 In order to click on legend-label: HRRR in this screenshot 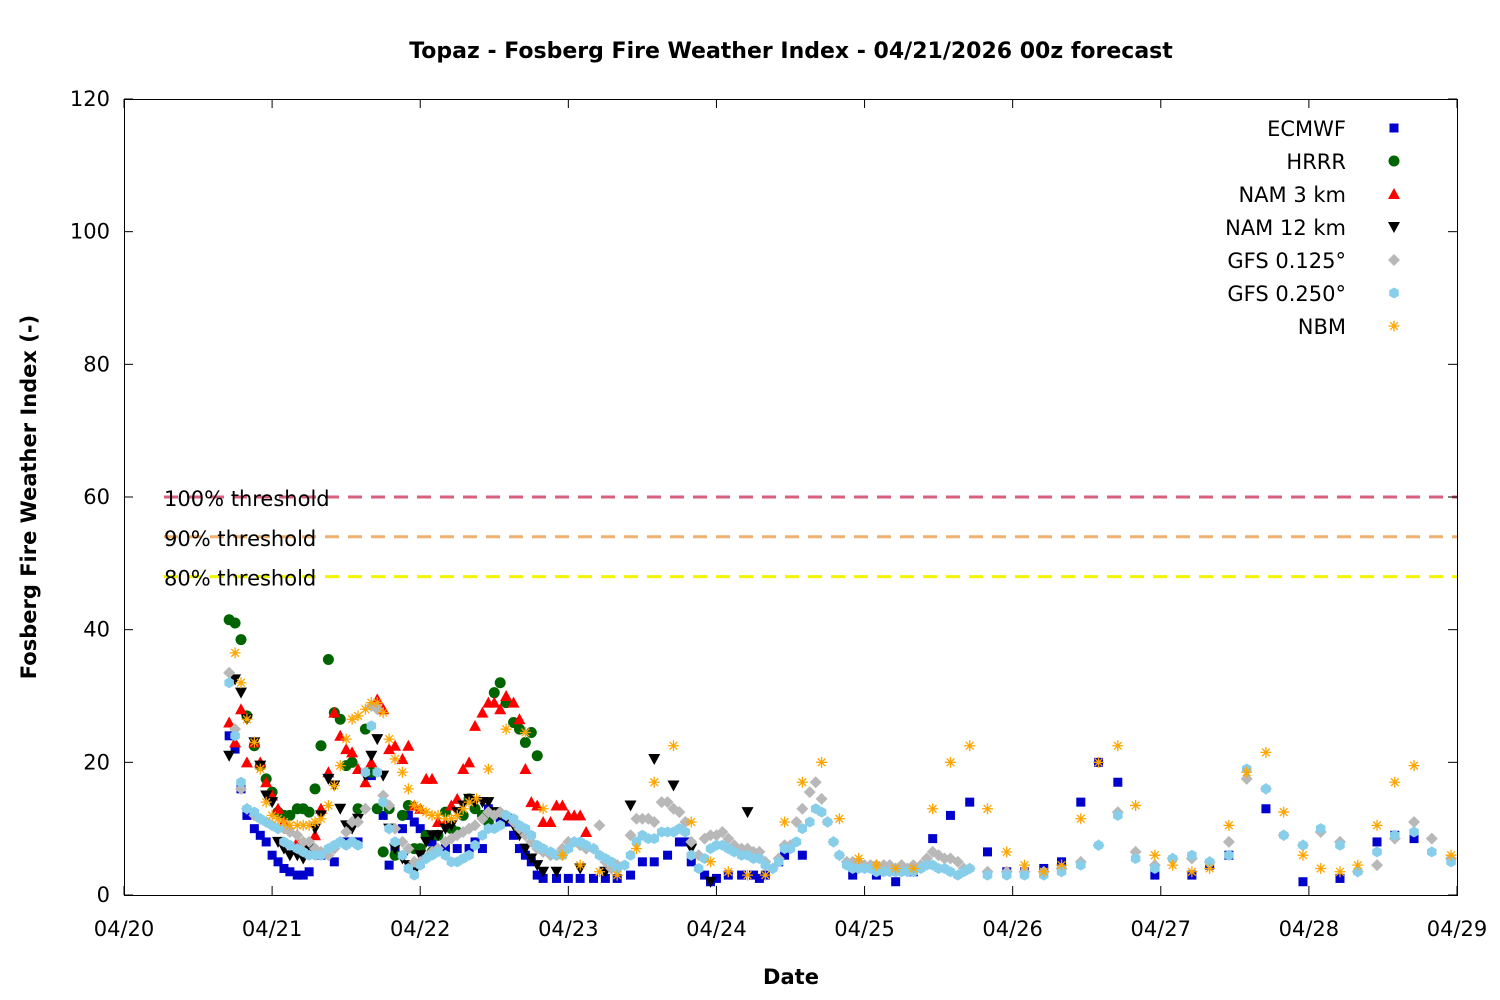, I will do `click(1316, 162)`.